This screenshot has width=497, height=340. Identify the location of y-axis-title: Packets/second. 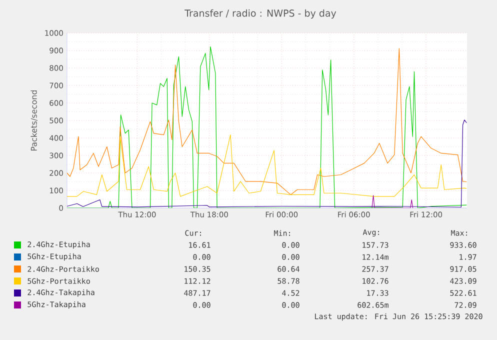
(34, 120).